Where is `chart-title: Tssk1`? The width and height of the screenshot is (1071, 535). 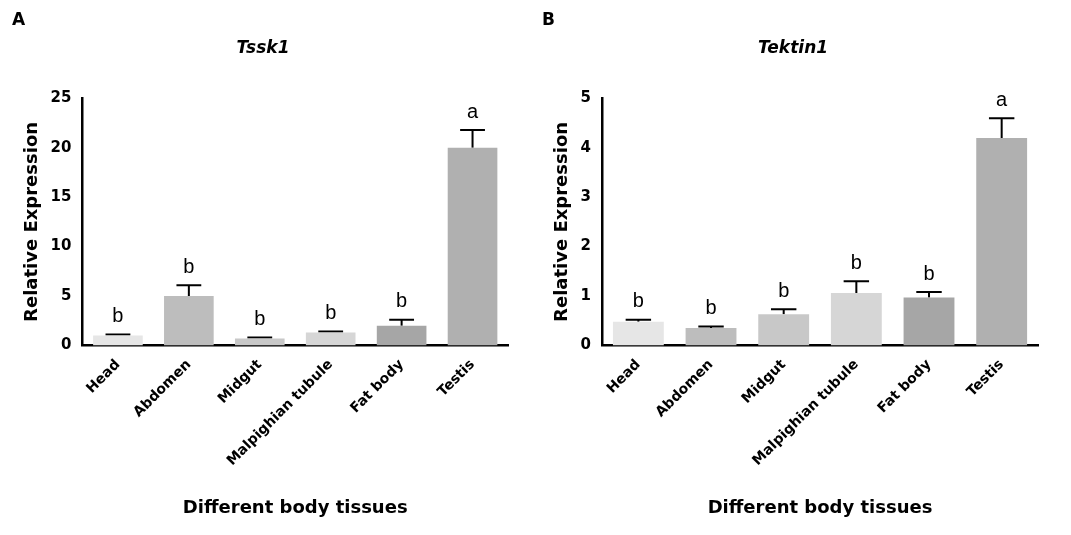 chart-title: Tssk1 is located at coordinates (263, 46).